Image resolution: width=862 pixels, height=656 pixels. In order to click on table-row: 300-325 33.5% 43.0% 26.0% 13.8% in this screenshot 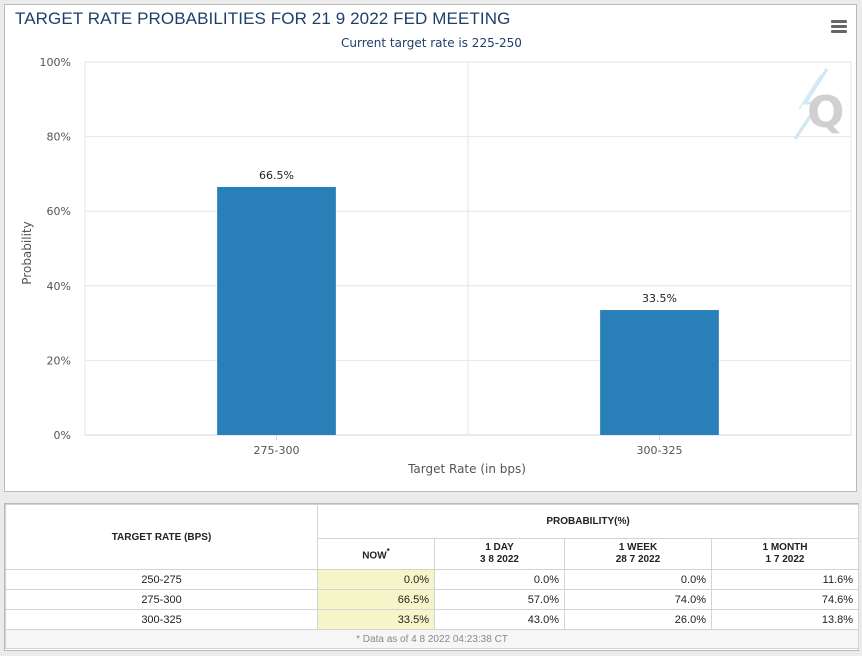, I will do `click(432, 619)`.